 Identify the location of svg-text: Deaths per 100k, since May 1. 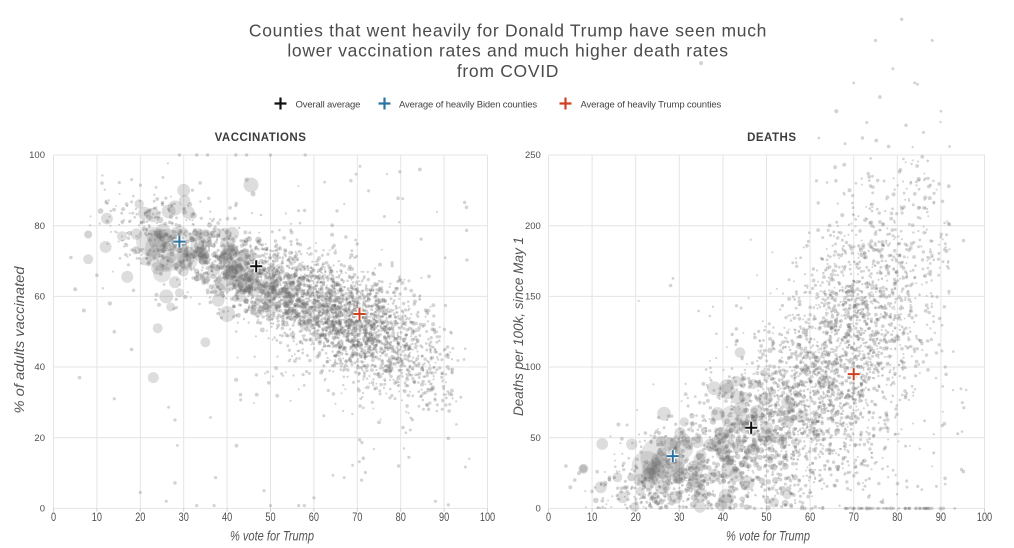
(518, 326).